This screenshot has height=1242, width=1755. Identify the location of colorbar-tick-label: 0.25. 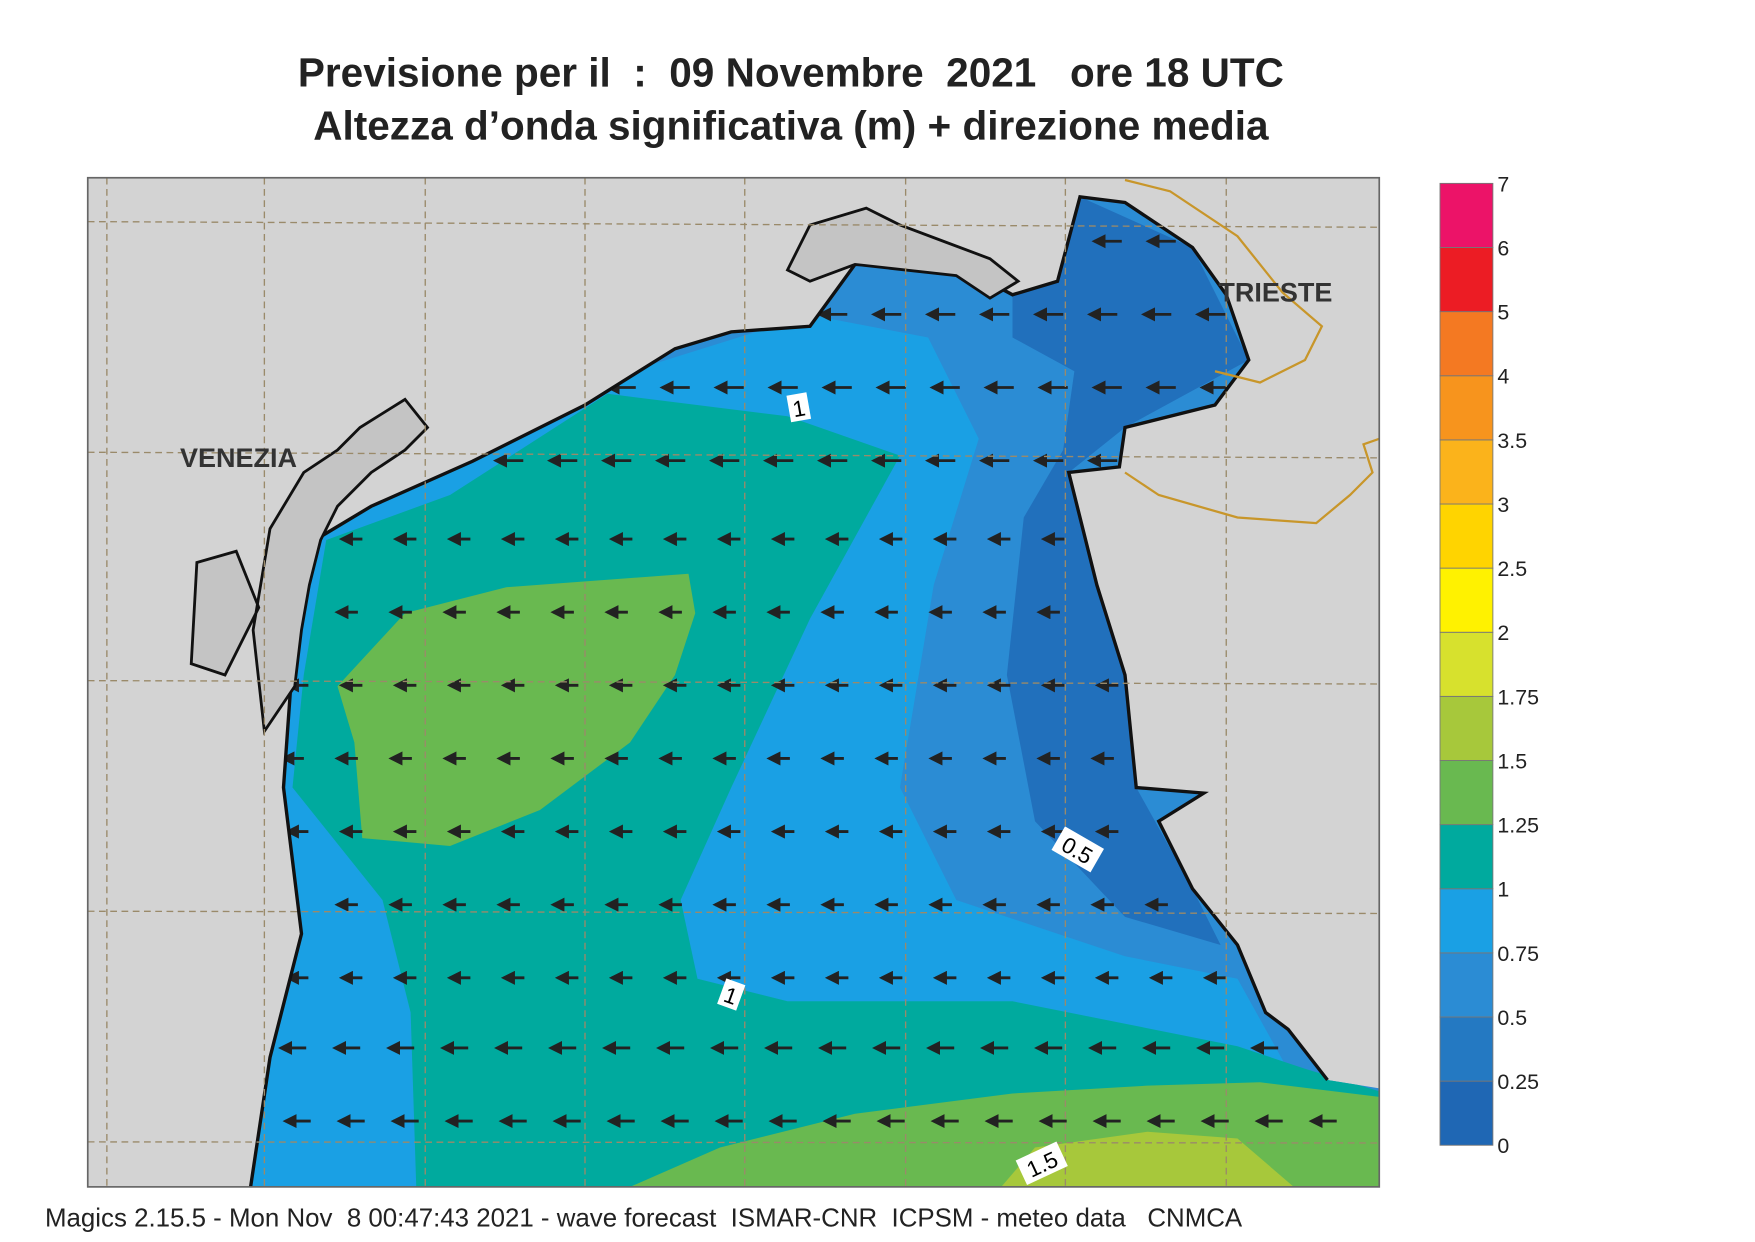
(1518, 1082).